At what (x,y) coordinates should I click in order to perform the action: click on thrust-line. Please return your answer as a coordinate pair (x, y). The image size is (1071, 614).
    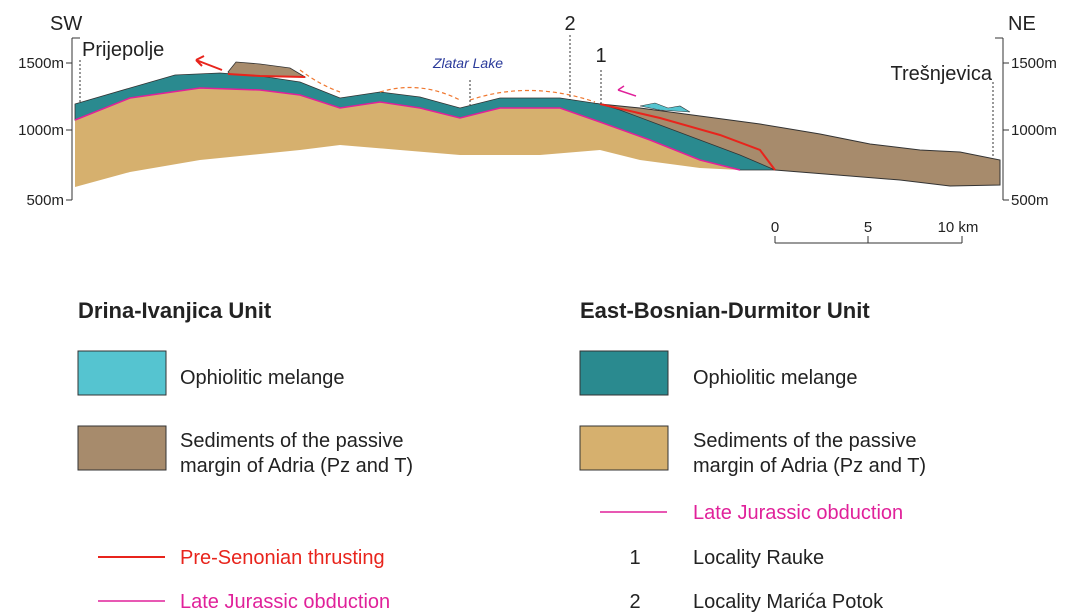
    Looking at the image, I should click on (501, 122).